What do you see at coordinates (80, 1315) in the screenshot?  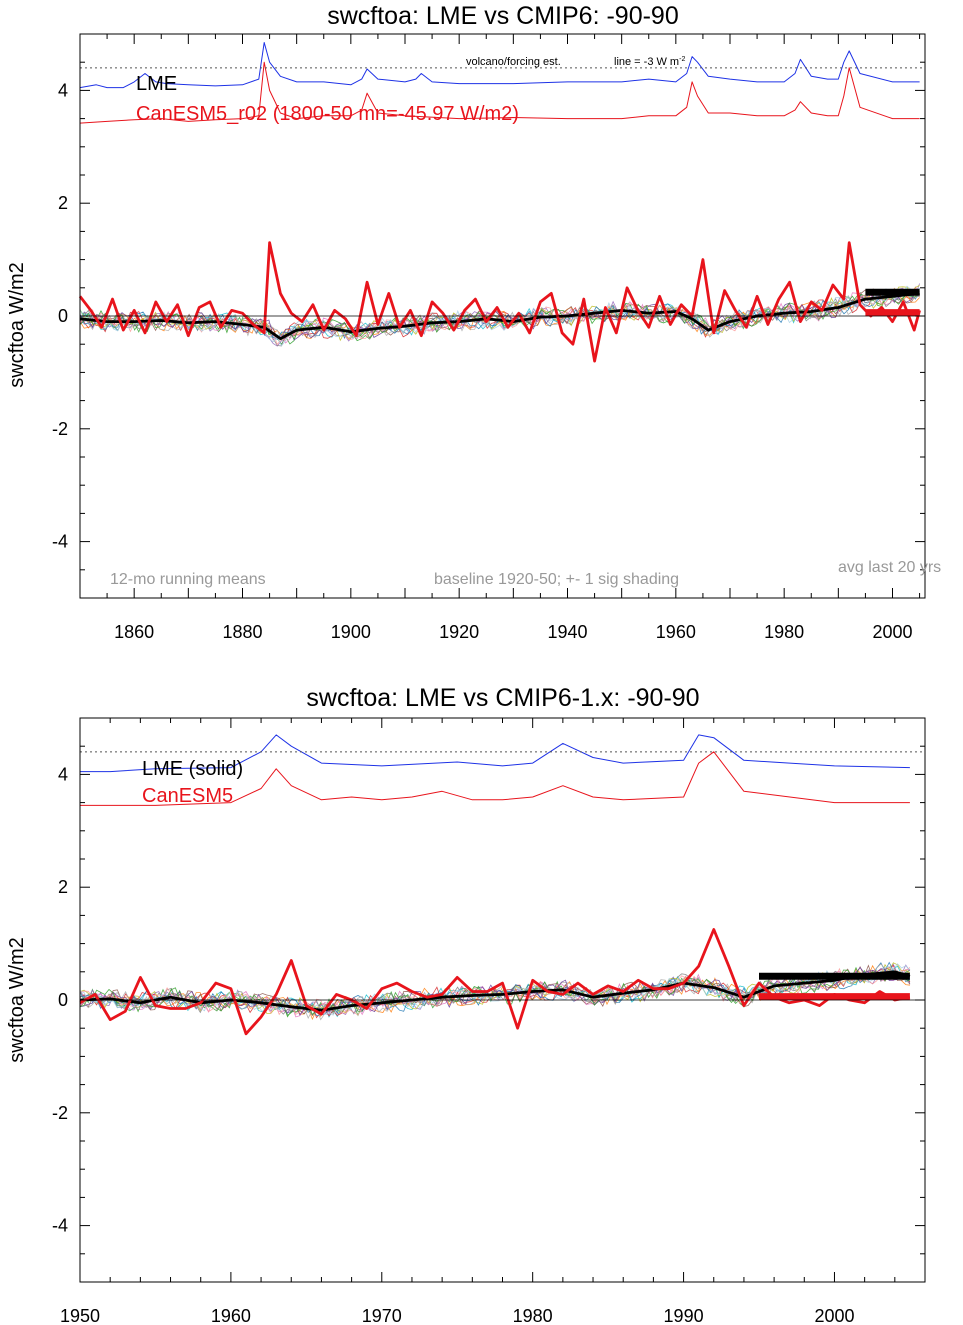 I see `x-tick-label: 1950` at bounding box center [80, 1315].